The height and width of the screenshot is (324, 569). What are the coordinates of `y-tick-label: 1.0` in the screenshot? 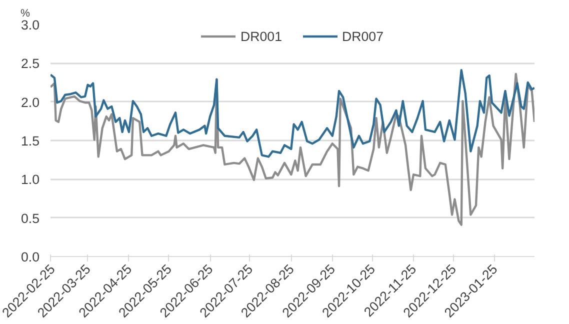 It's located at (30, 180).